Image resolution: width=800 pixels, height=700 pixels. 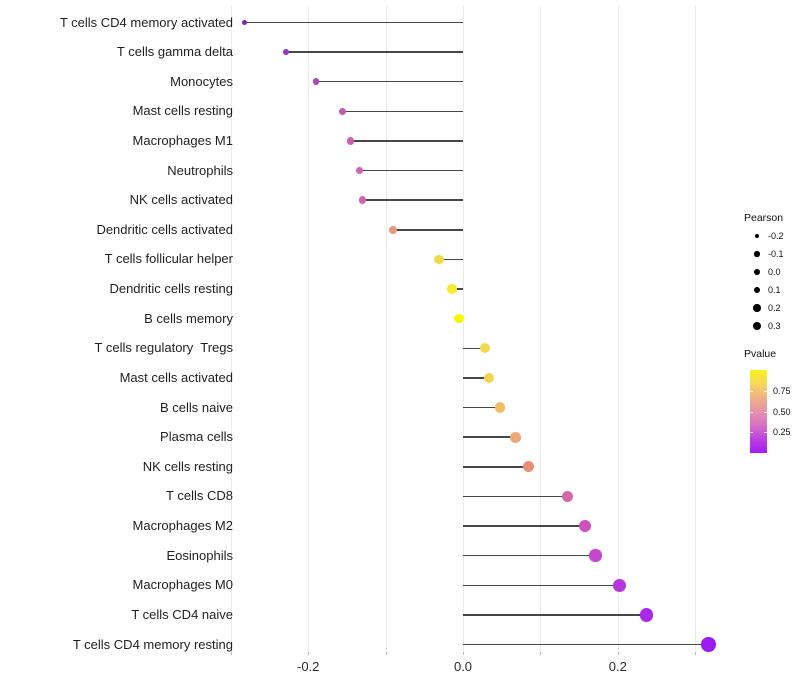 What do you see at coordinates (201, 81) in the screenshot?
I see `category-label: Monocytes` at bounding box center [201, 81].